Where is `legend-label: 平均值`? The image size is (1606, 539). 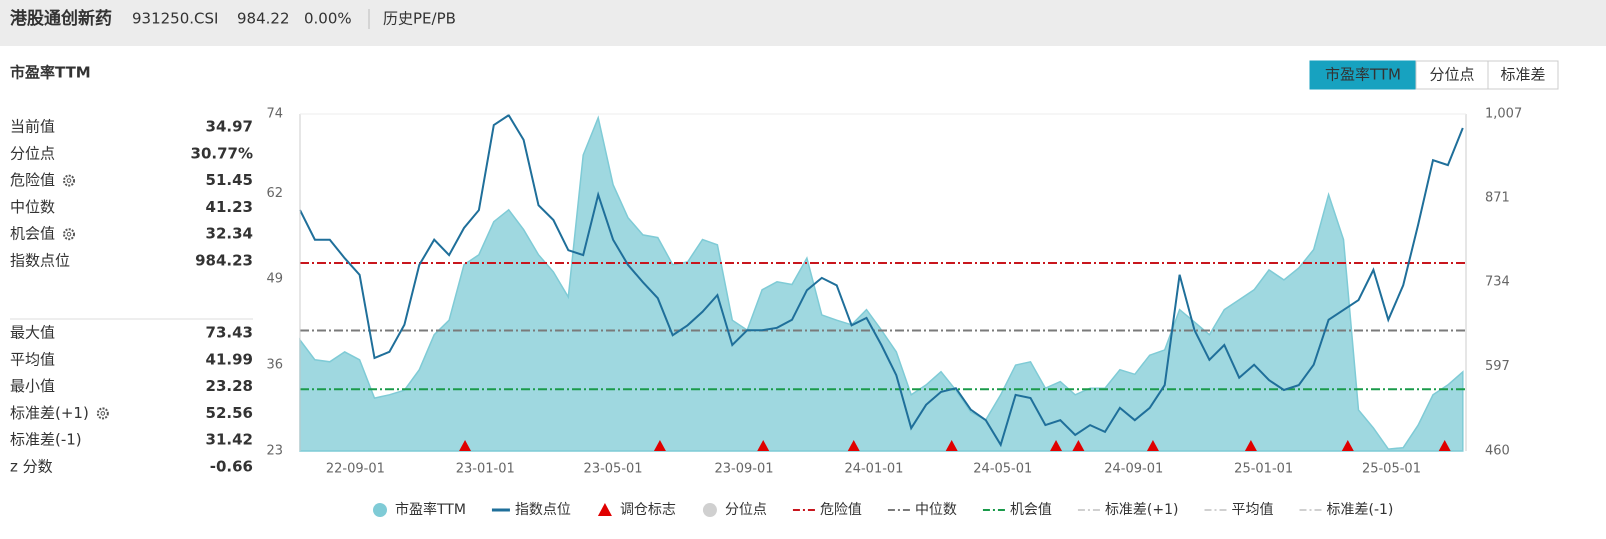 legend-label: 平均值 is located at coordinates (1253, 510).